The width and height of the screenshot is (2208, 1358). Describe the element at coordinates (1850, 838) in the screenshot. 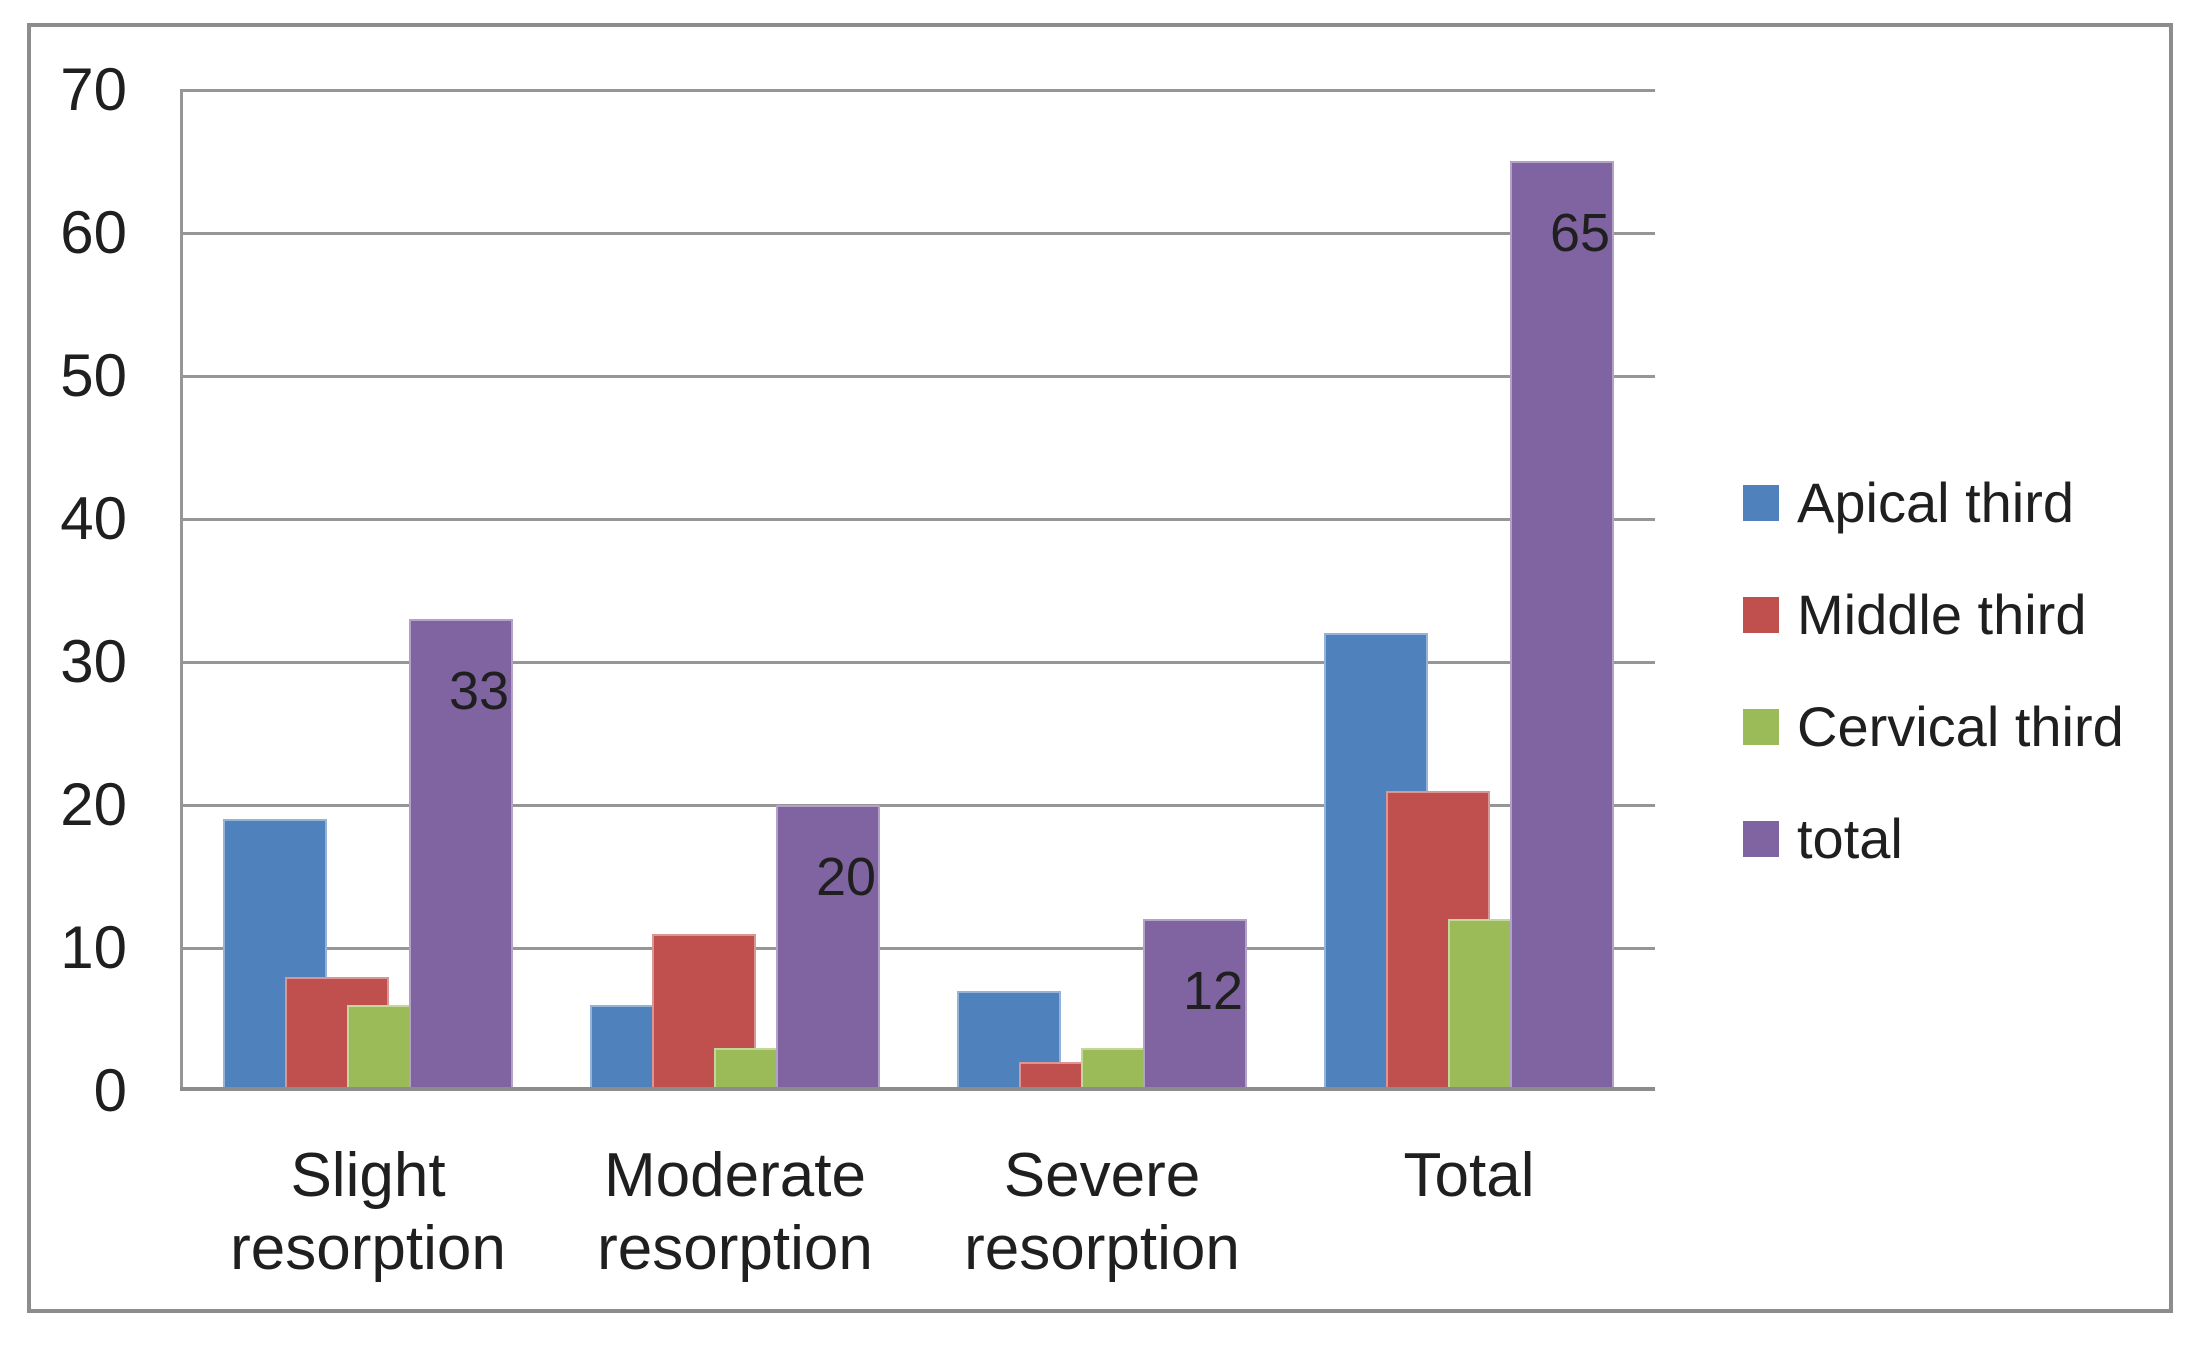

I see `legend-label-total: total` at that location.